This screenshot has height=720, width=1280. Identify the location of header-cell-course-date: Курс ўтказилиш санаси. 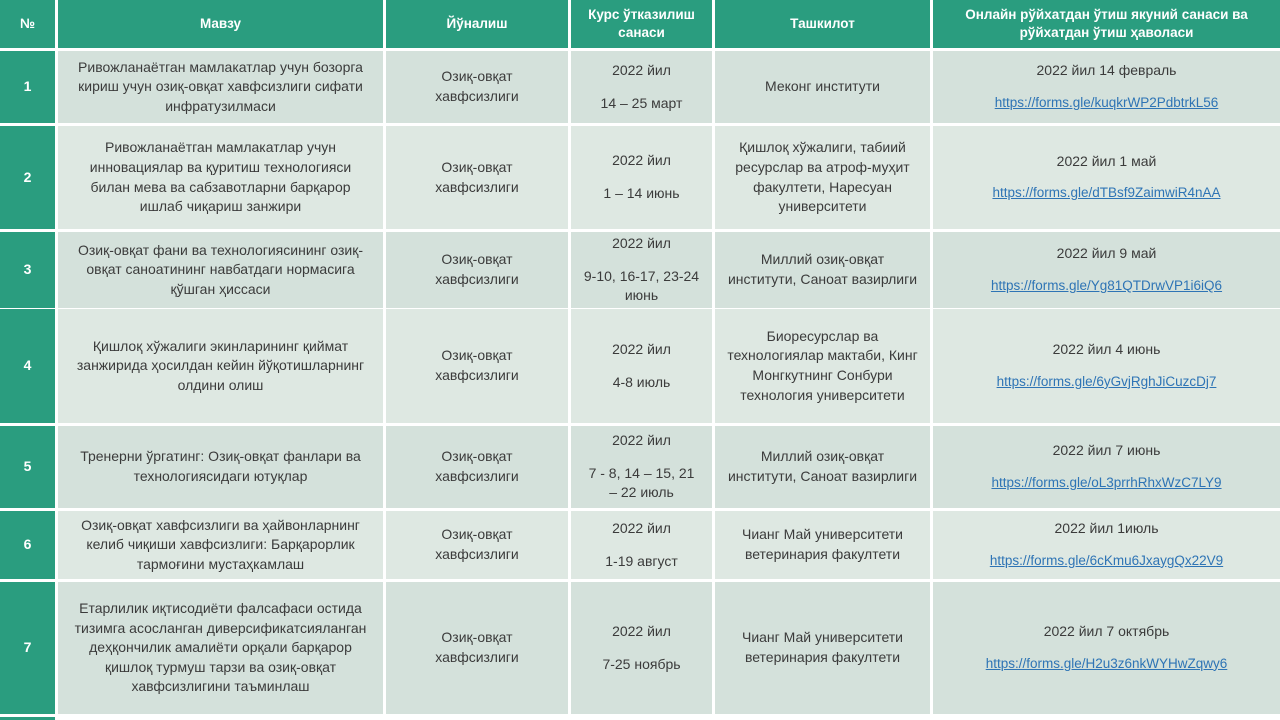
(641, 24).